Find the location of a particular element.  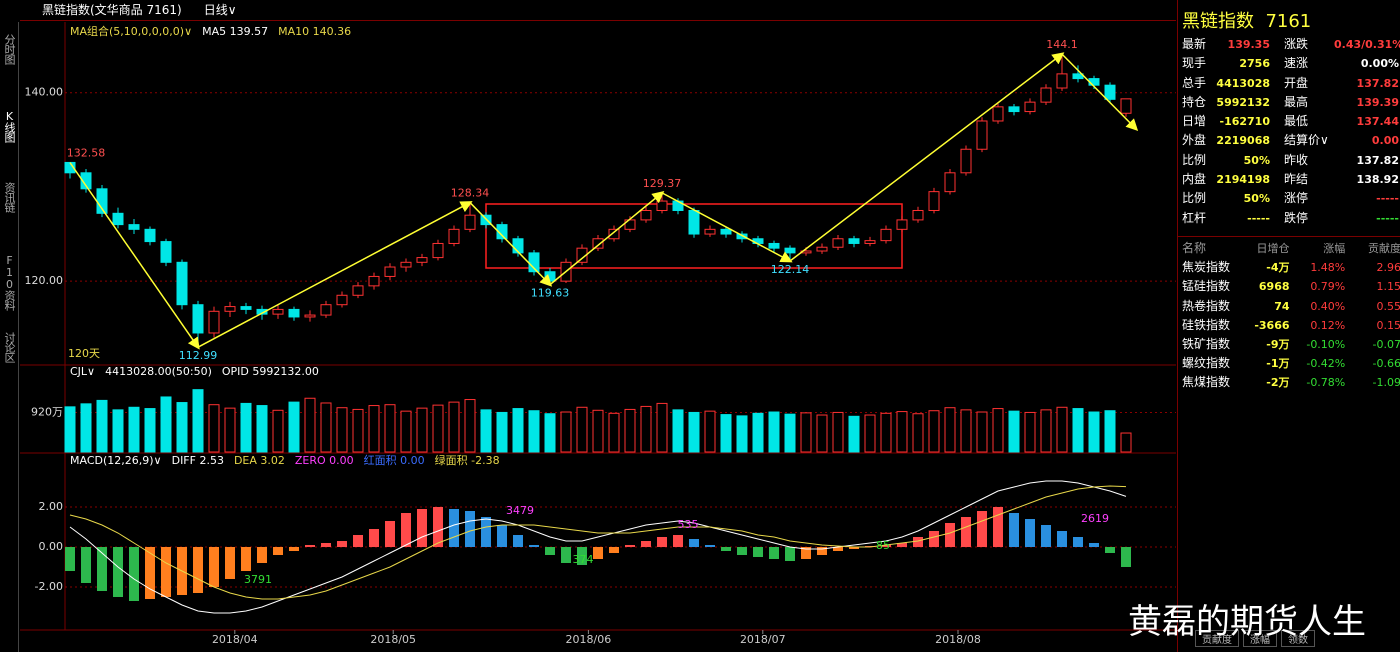

quote-label: 最新 is located at coordinates (1194, 44).